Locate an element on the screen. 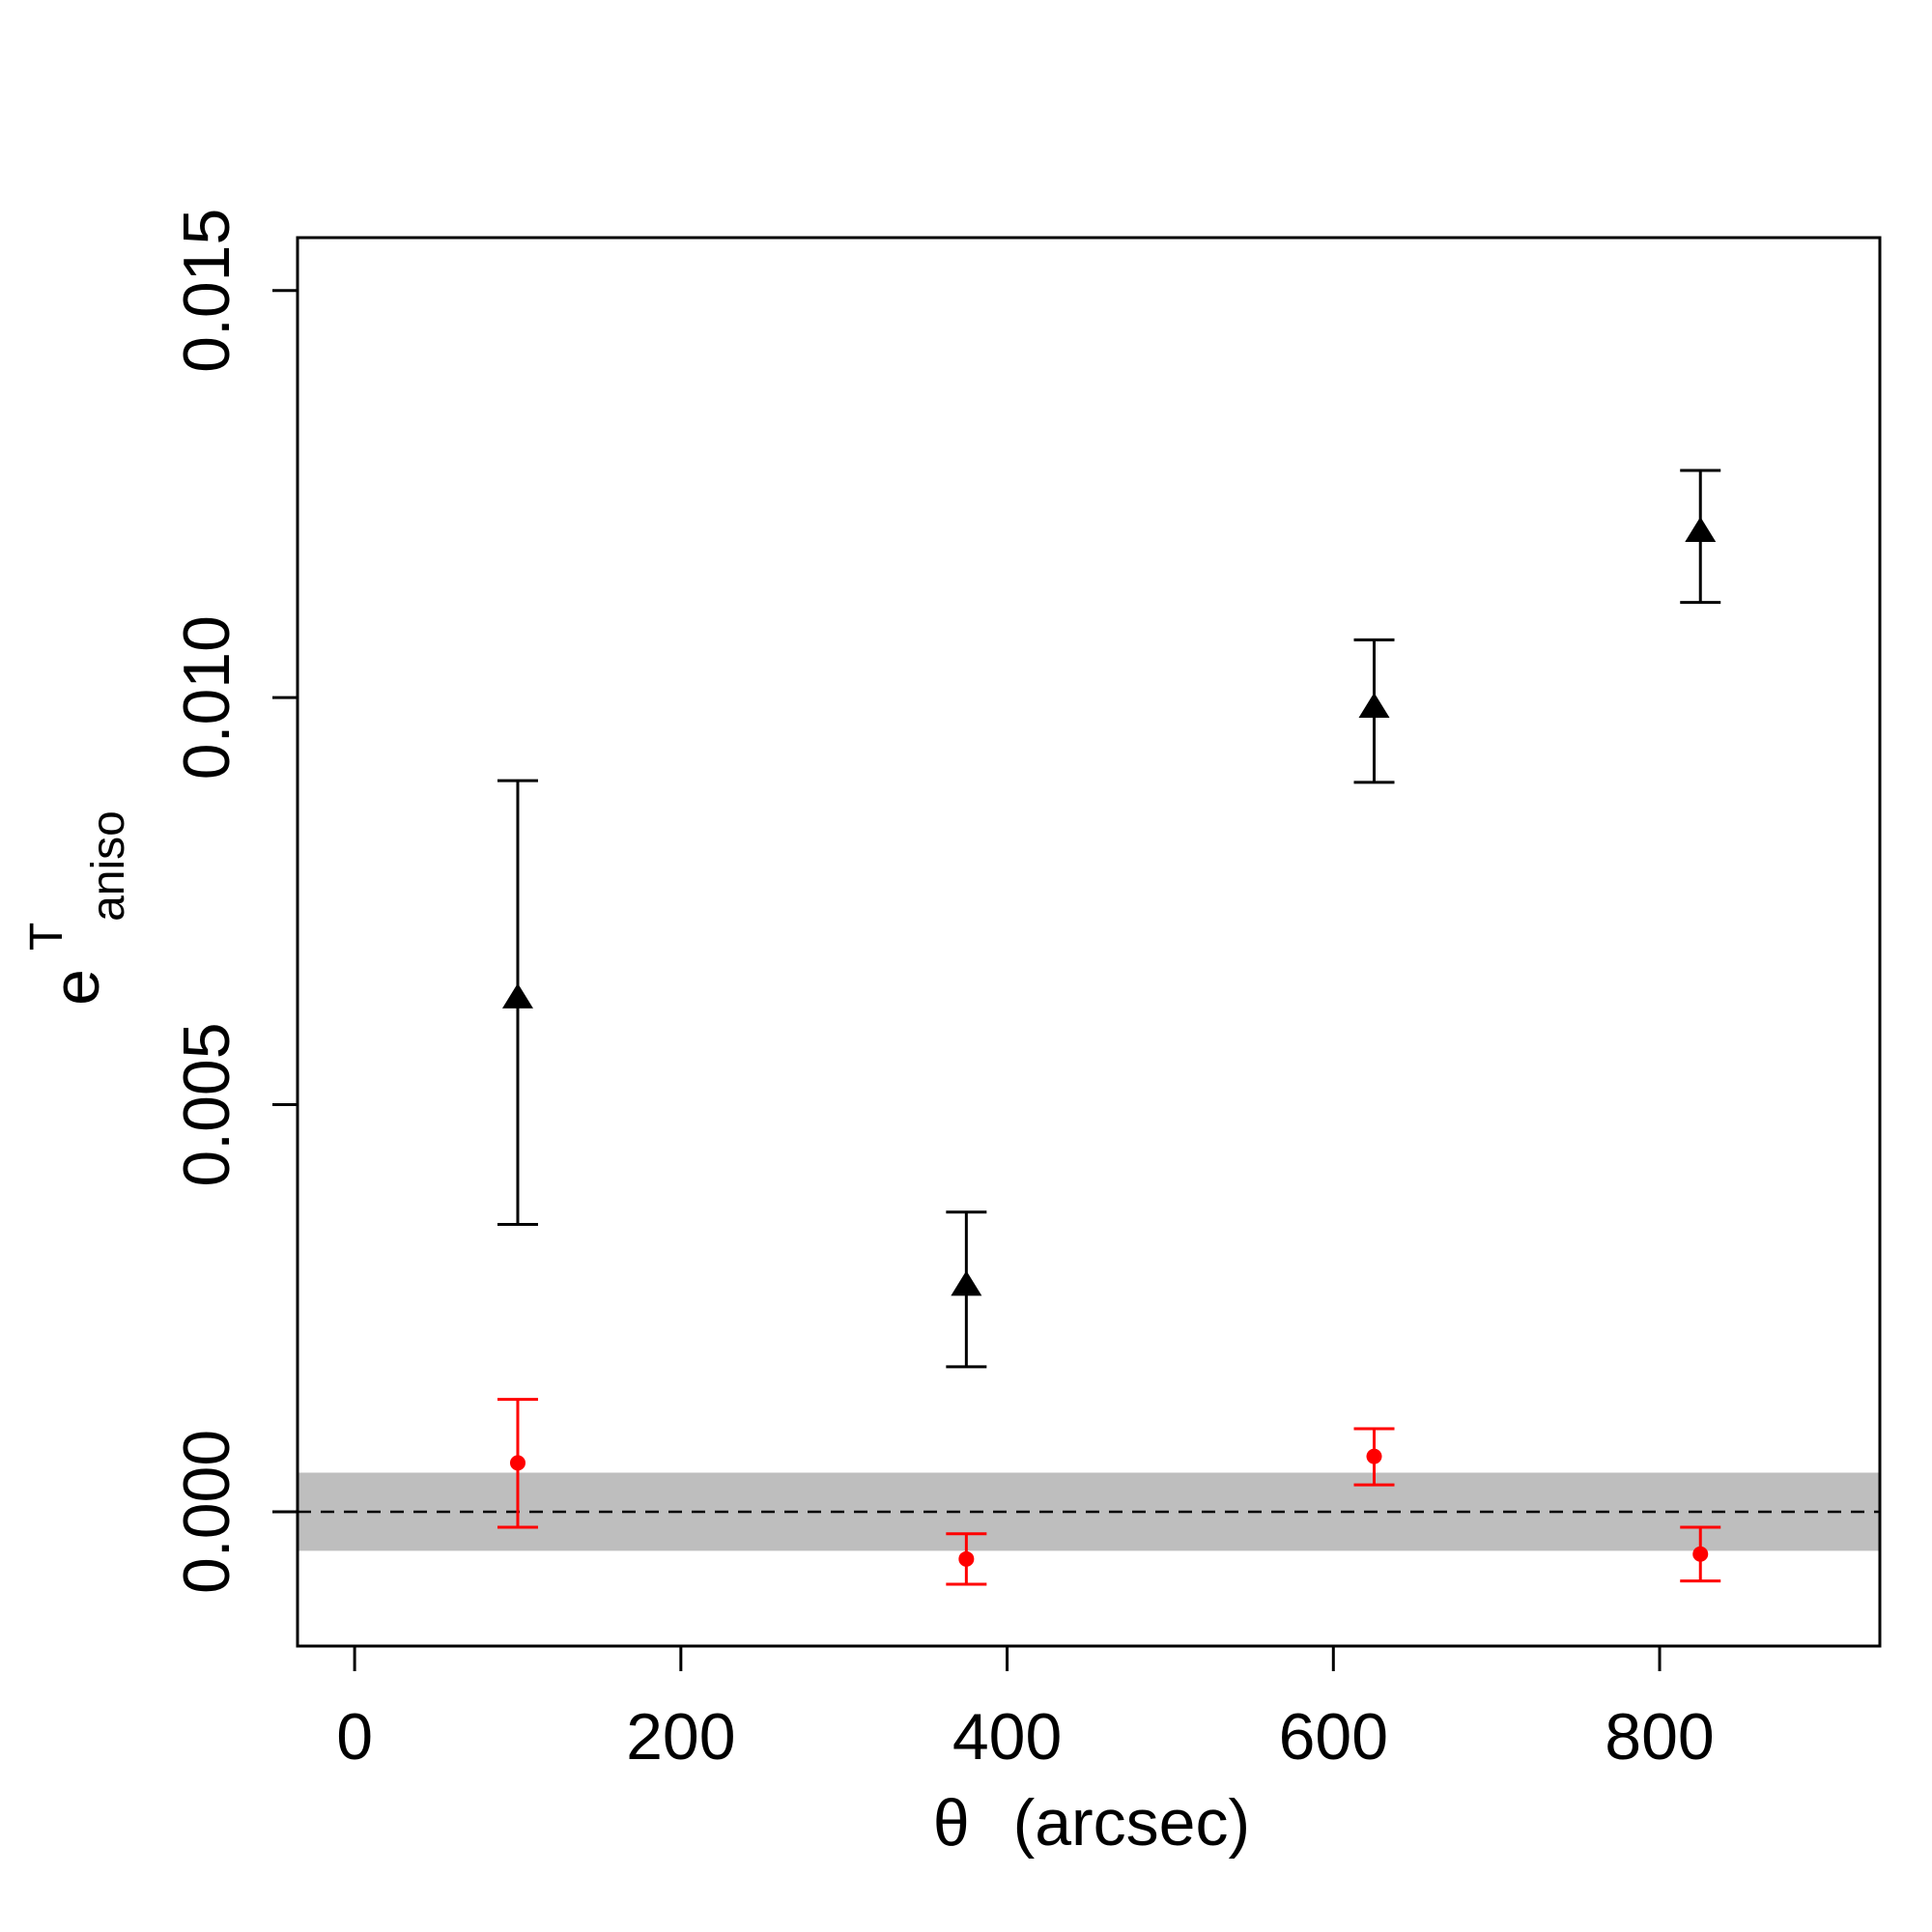  x-axis-label-symbol: θ is located at coordinates (951, 1823).